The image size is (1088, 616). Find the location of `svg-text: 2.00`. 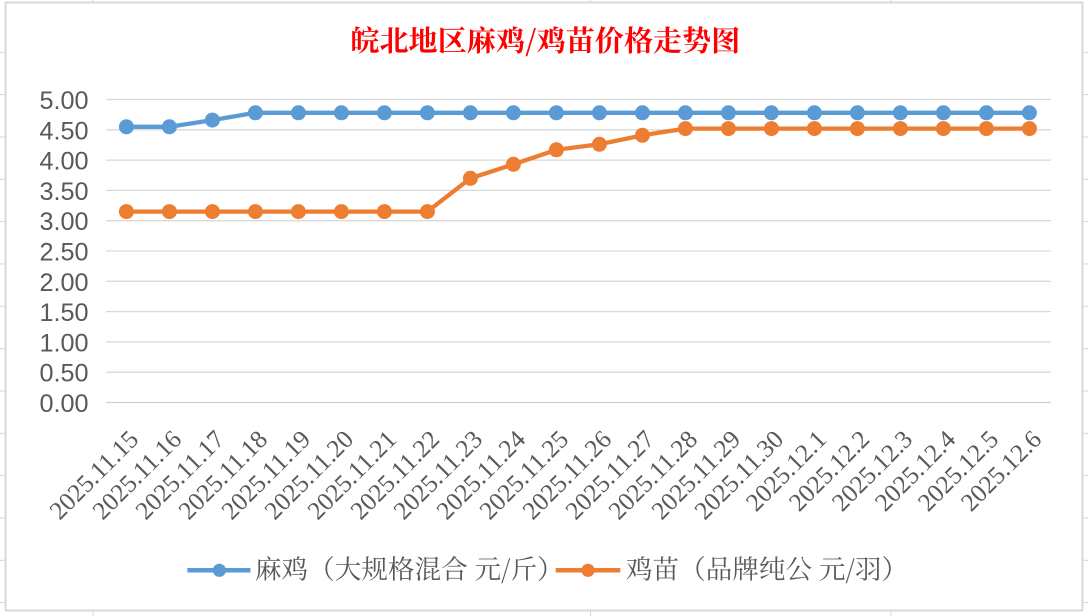

svg-text: 2.00 is located at coordinates (63, 283).